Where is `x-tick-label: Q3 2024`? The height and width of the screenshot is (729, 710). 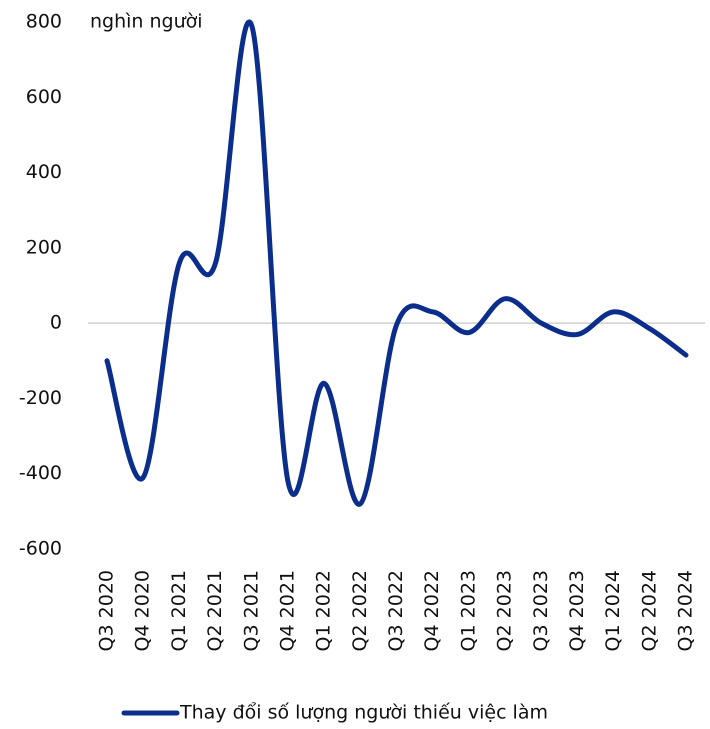
x-tick-label: Q3 2024 is located at coordinates (686, 610).